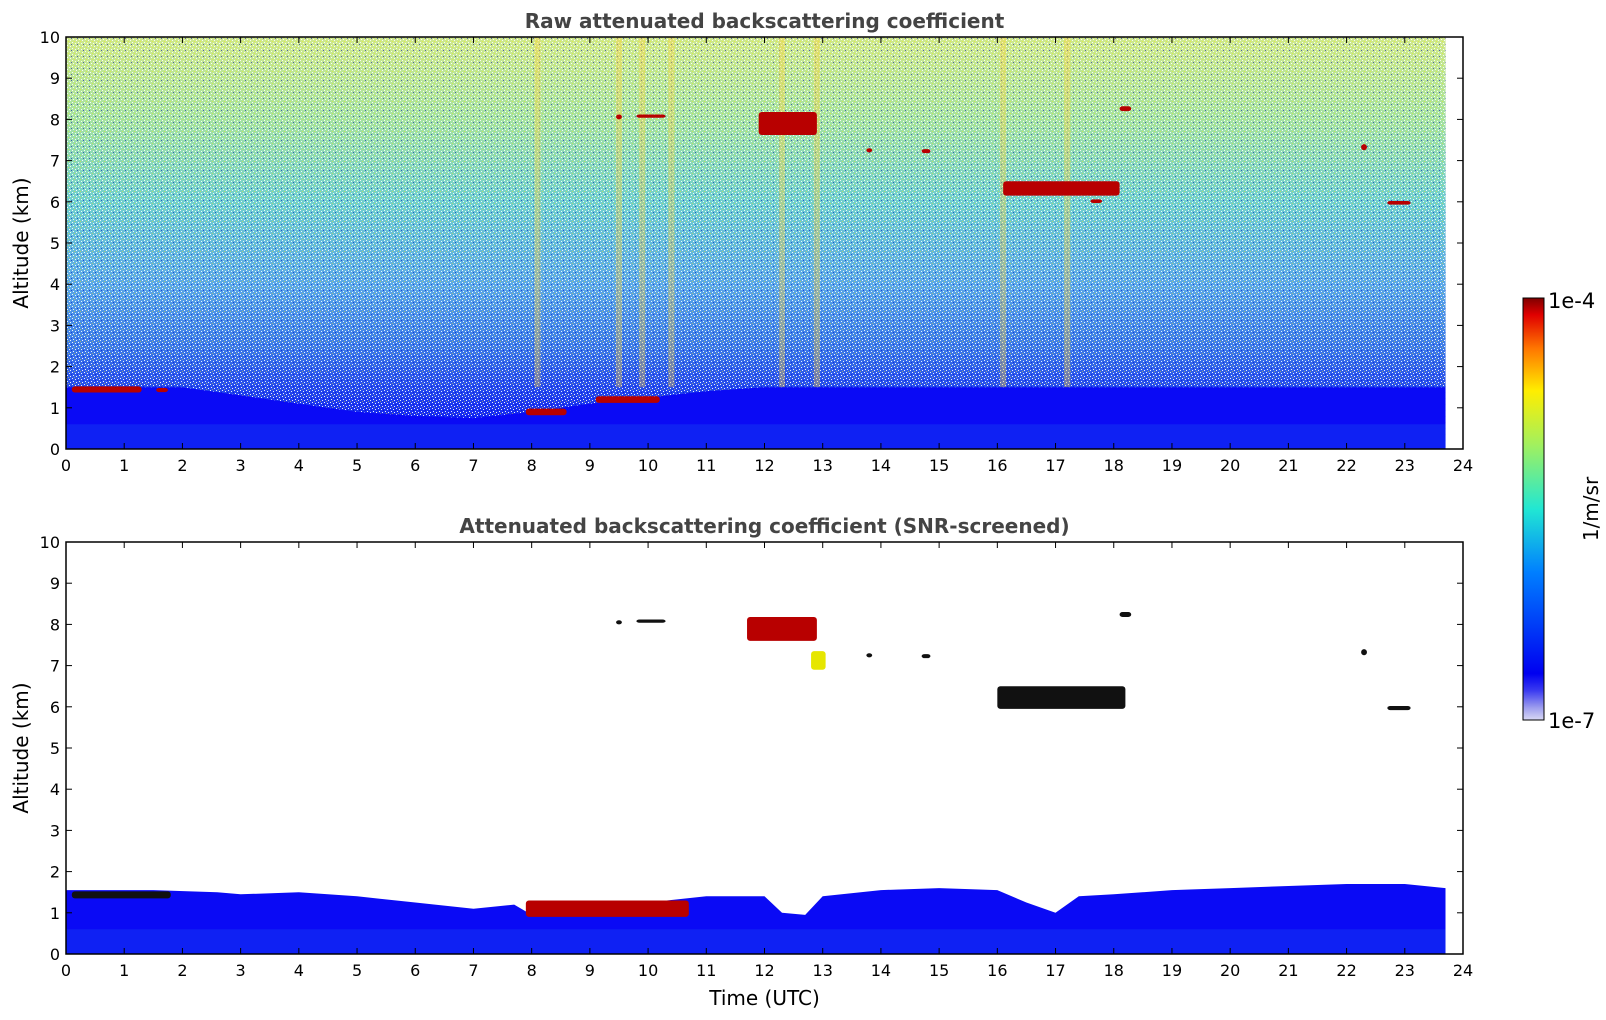  I want to click on y-tick-label: 0, so click(55, 449).